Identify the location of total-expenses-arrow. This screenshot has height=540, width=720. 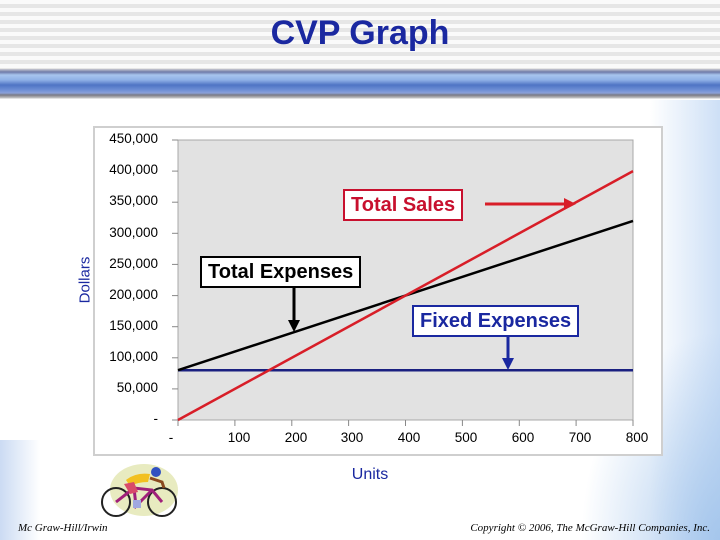
(294, 310).